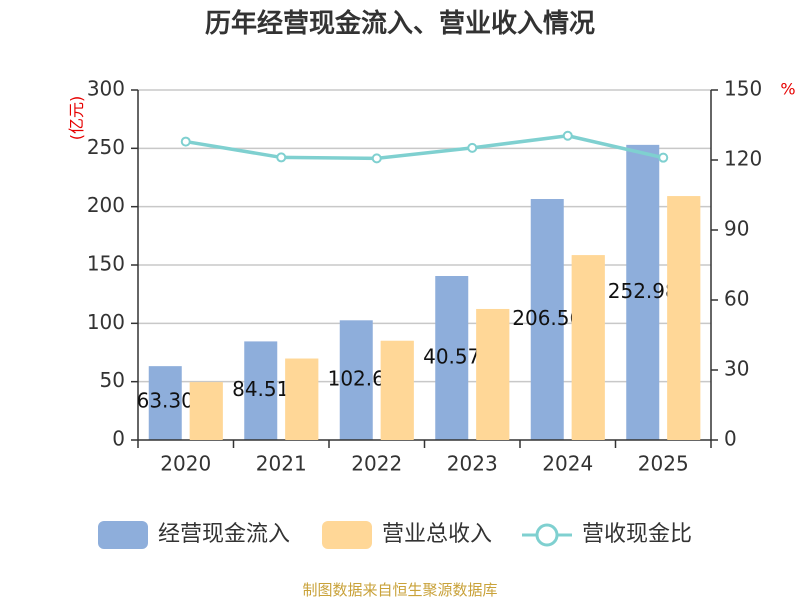 This screenshot has height=600, width=800. I want to click on legend: 经营现金流入 营业总收入 营收现金比, so click(395, 535).